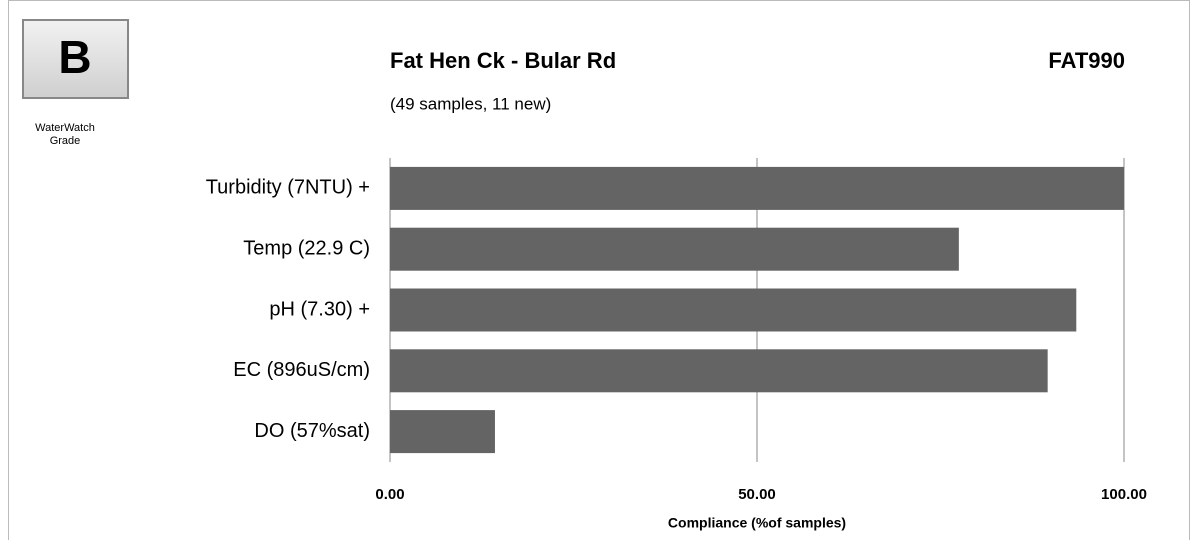 The image size is (1190, 540). I want to click on x-axis-label: Compliance (%of samples), so click(757, 523).